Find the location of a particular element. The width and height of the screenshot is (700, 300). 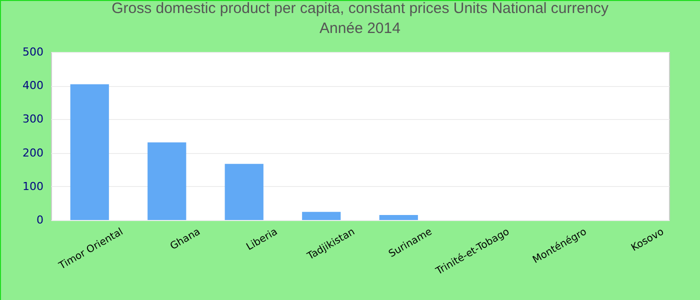

y-tick-label: 400 is located at coordinates (33, 85).